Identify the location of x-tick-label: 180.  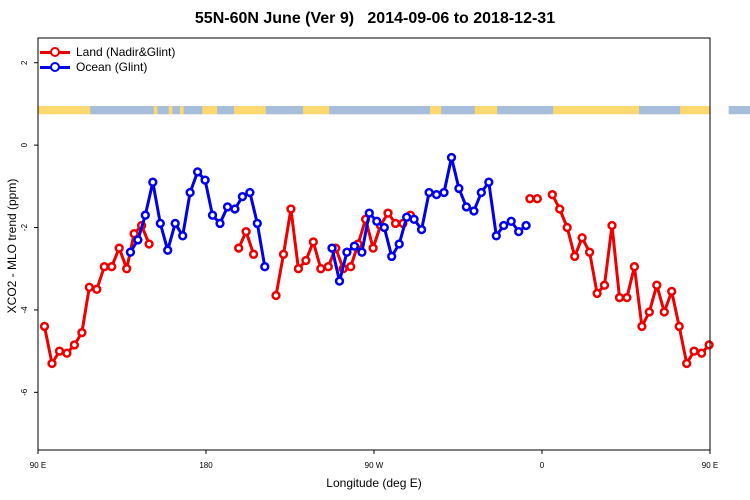
(206, 465).